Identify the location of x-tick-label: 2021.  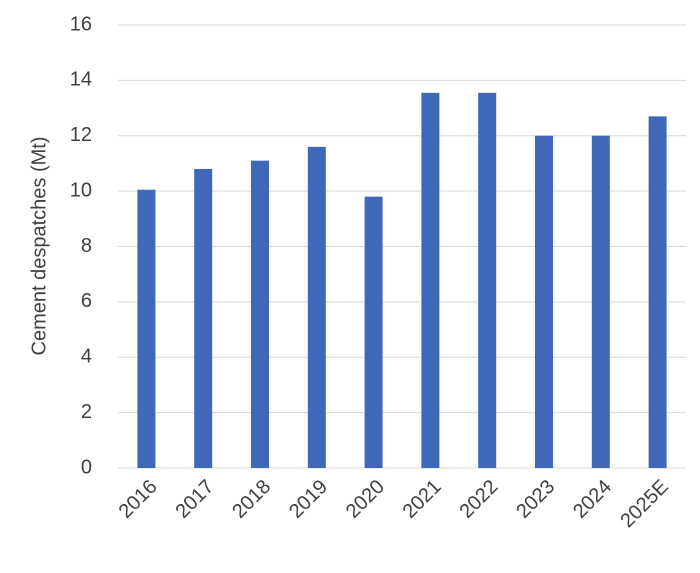
(422, 499).